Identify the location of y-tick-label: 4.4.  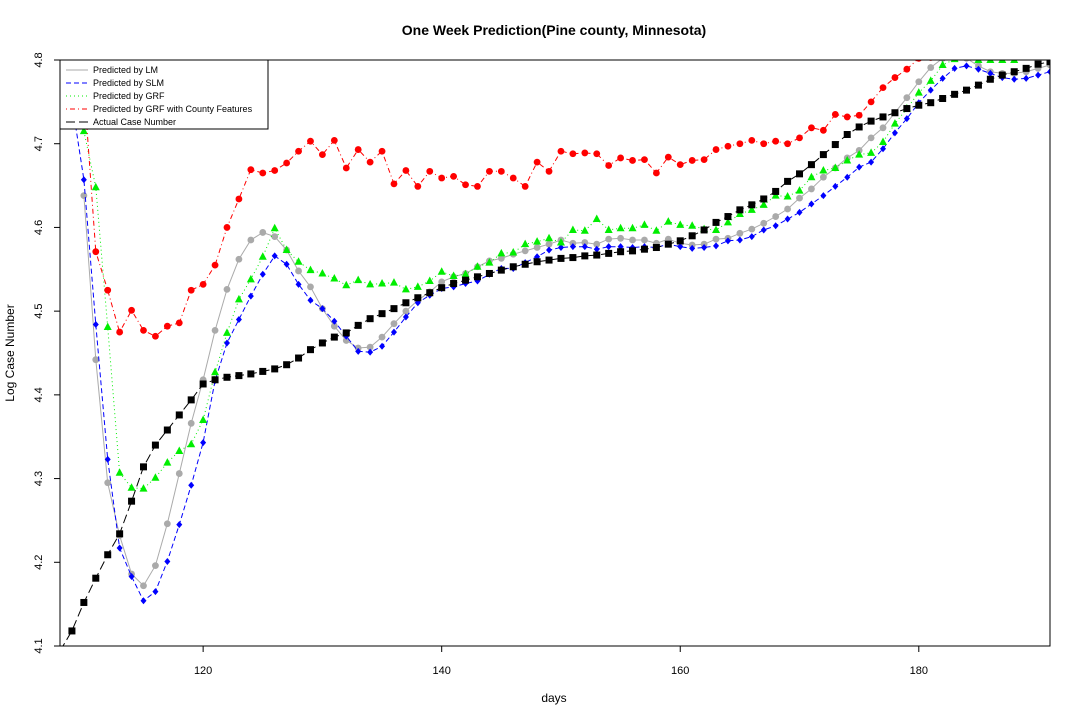
(39, 394).